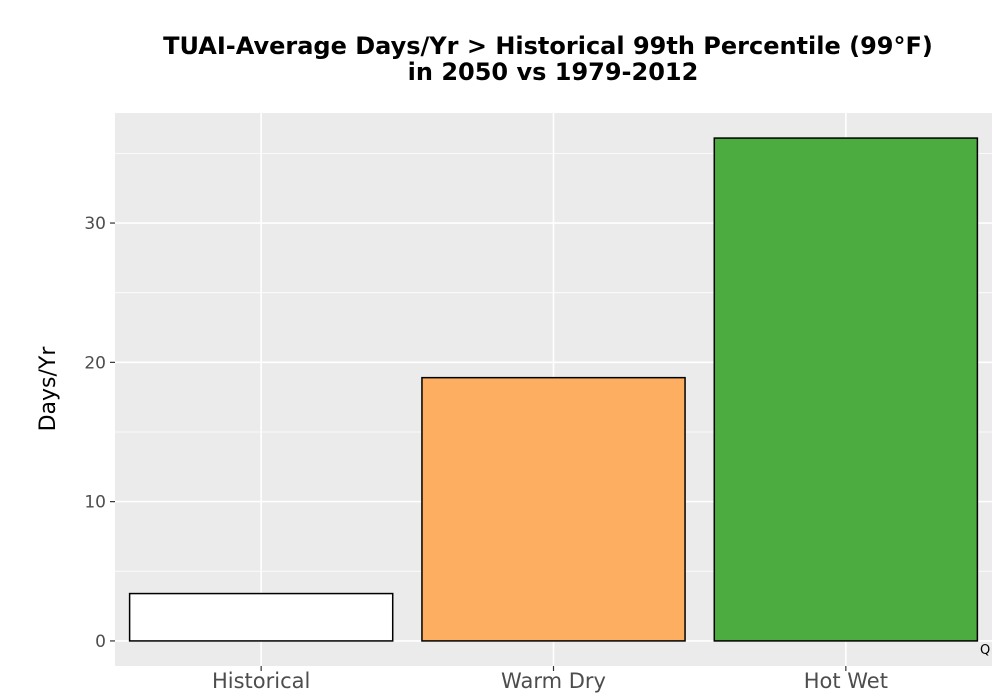 Image resolution: width=1000 pixels, height=700 pixels. I want to click on x-axis: Historical Warm Dry Hot Wet, so click(550, 679).